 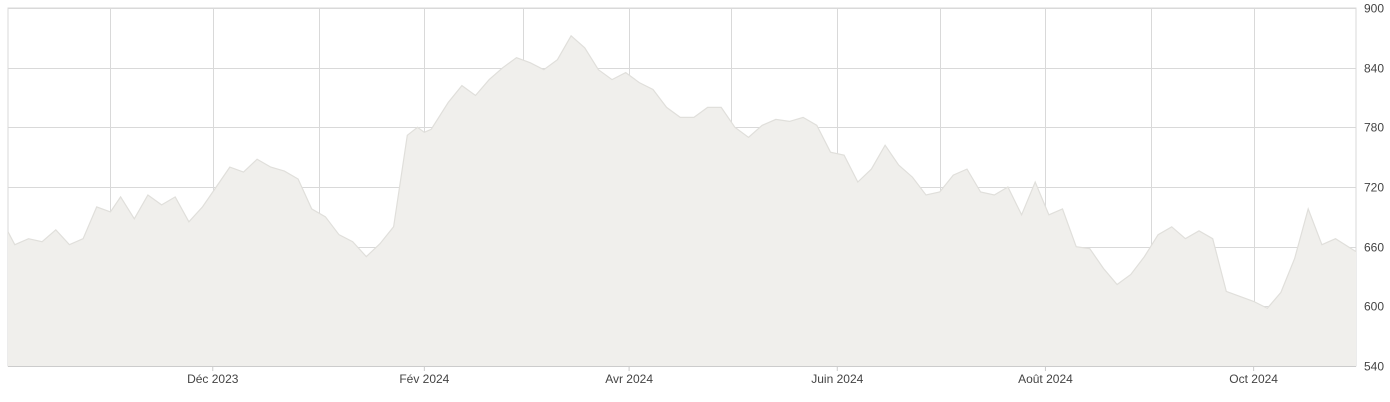 I want to click on y-tick-label: 600, so click(x=1374, y=307).